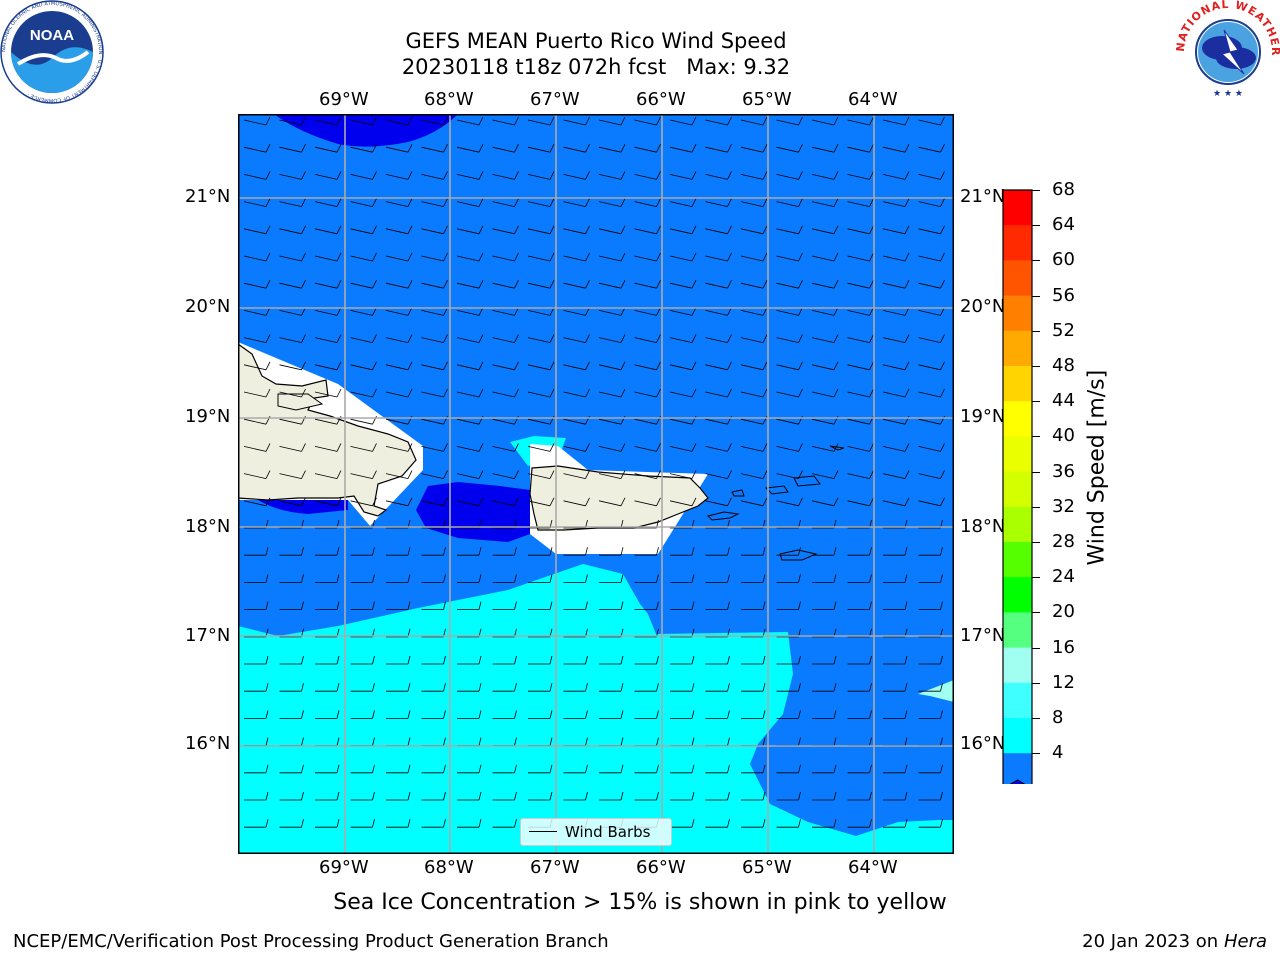 The width and height of the screenshot is (1280, 960). Describe the element at coordinates (208, 196) in the screenshot. I see `lat-label-left: 21°N` at that location.